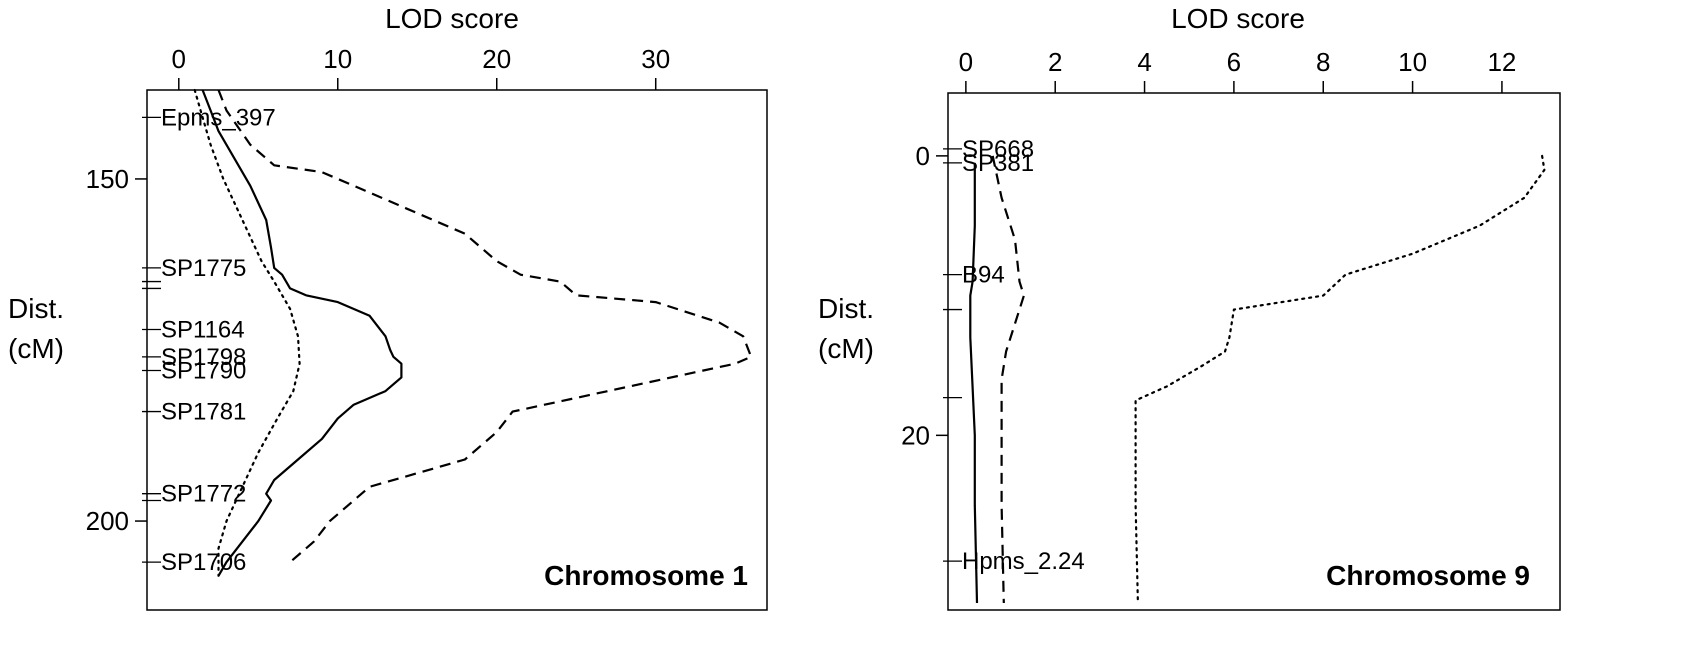 The image size is (1700, 670). Describe the element at coordinates (203, 494) in the screenshot. I see `marker-label: SP1772` at that location.